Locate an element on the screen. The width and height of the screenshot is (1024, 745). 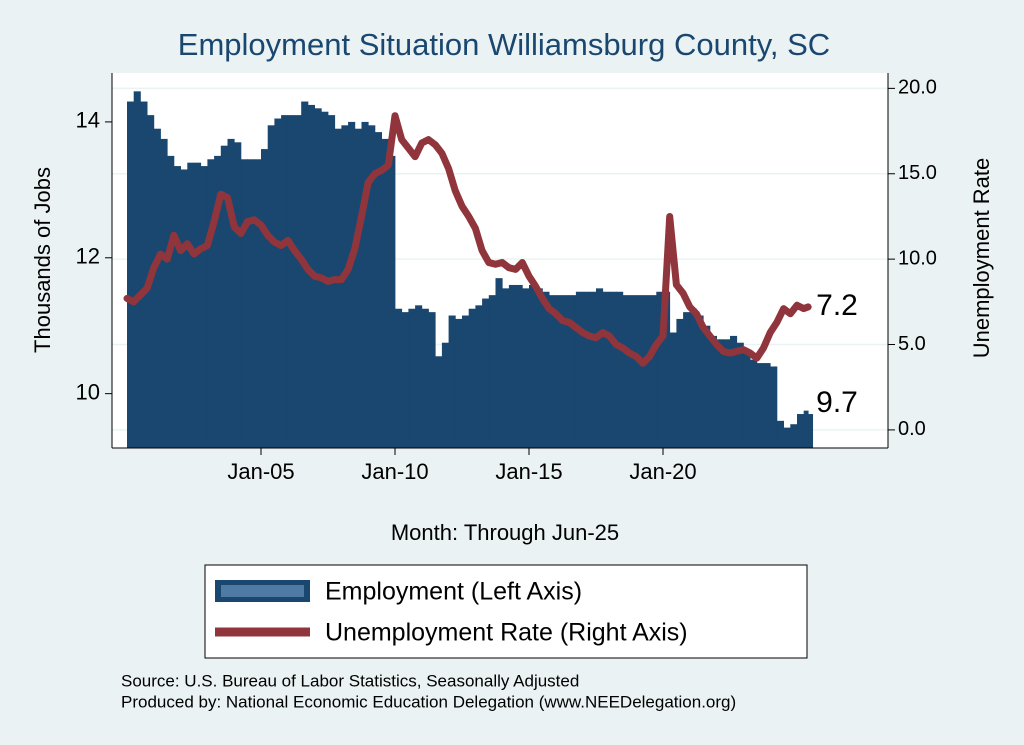
y2-axis-title: Unemployment Rate is located at coordinates (981, 258).